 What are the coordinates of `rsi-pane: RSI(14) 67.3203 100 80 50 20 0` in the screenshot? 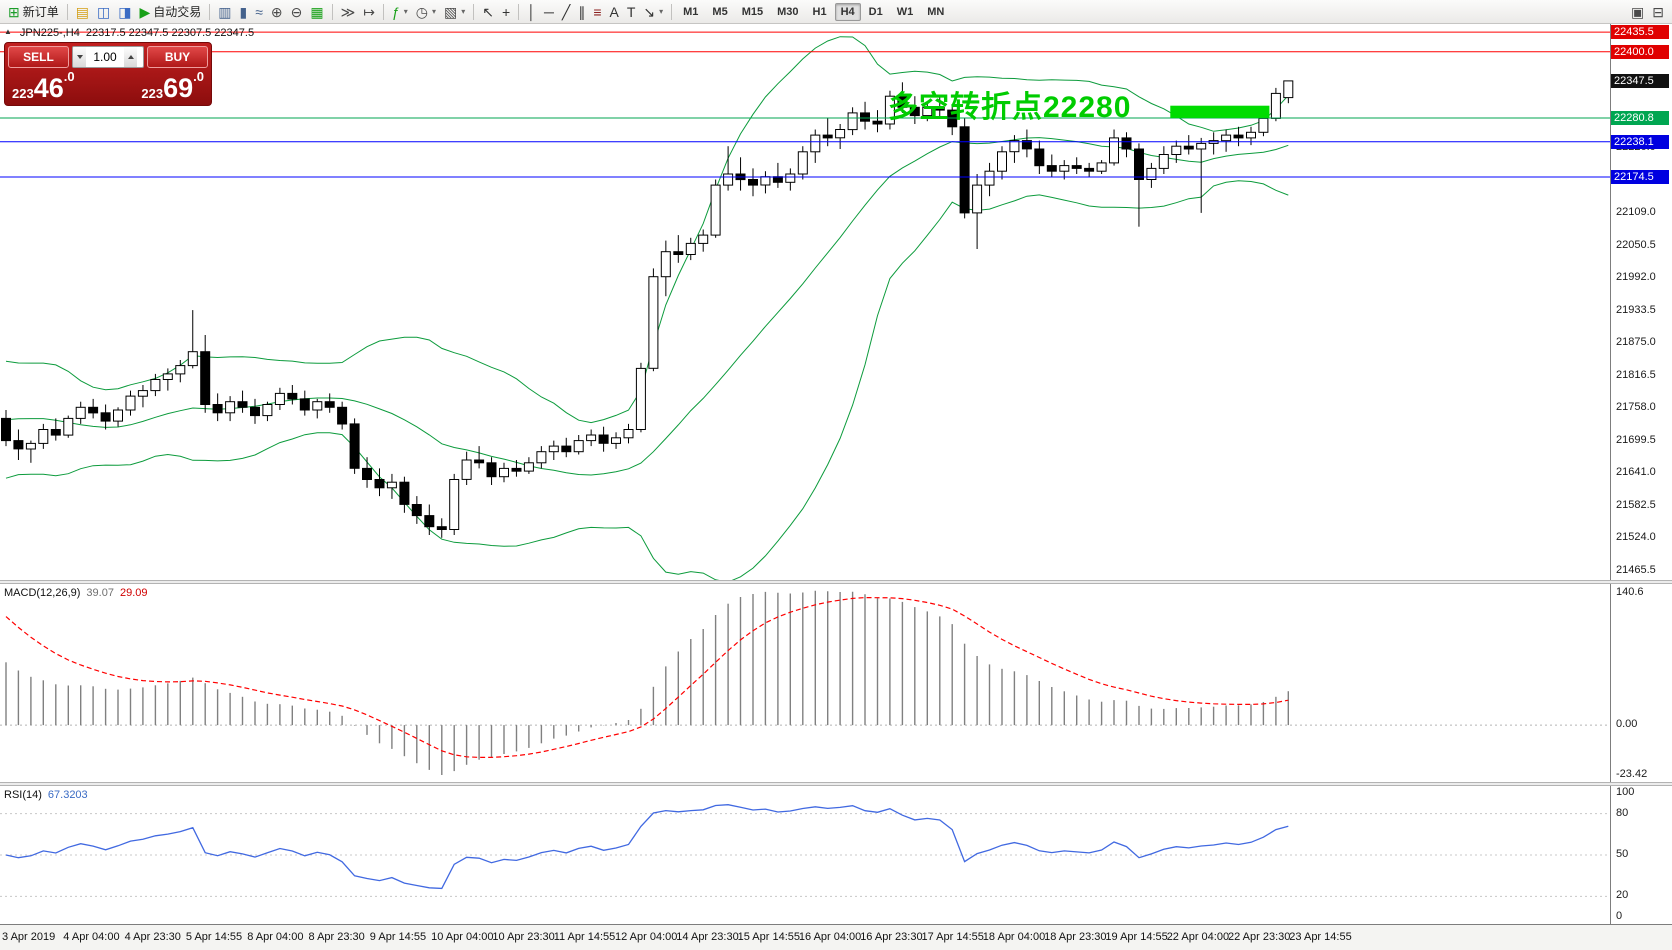 It's located at (836, 855).